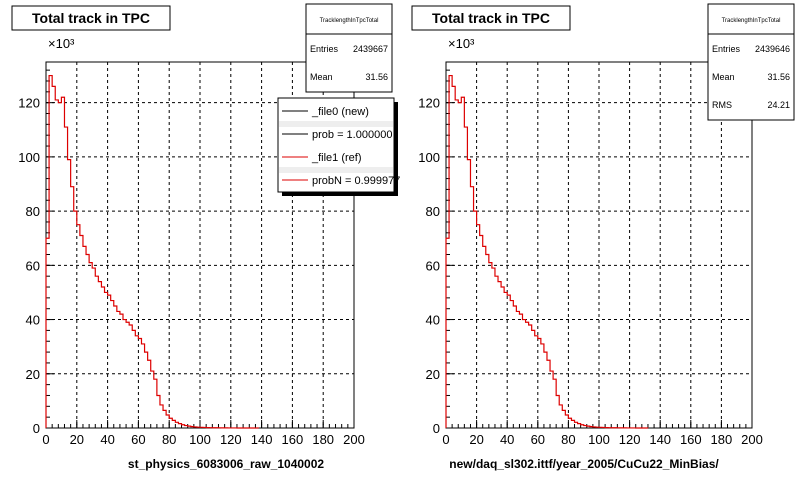 This screenshot has height=480, width=800. I want to click on legend-entry-label: probN = 0.999977, so click(356, 181).